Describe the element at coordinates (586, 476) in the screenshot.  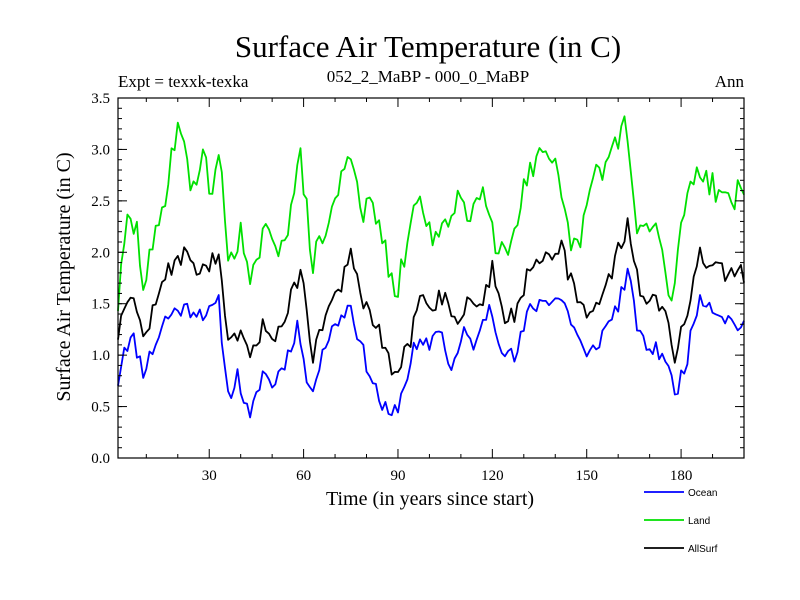
I see `x-tick-label: 150` at that location.